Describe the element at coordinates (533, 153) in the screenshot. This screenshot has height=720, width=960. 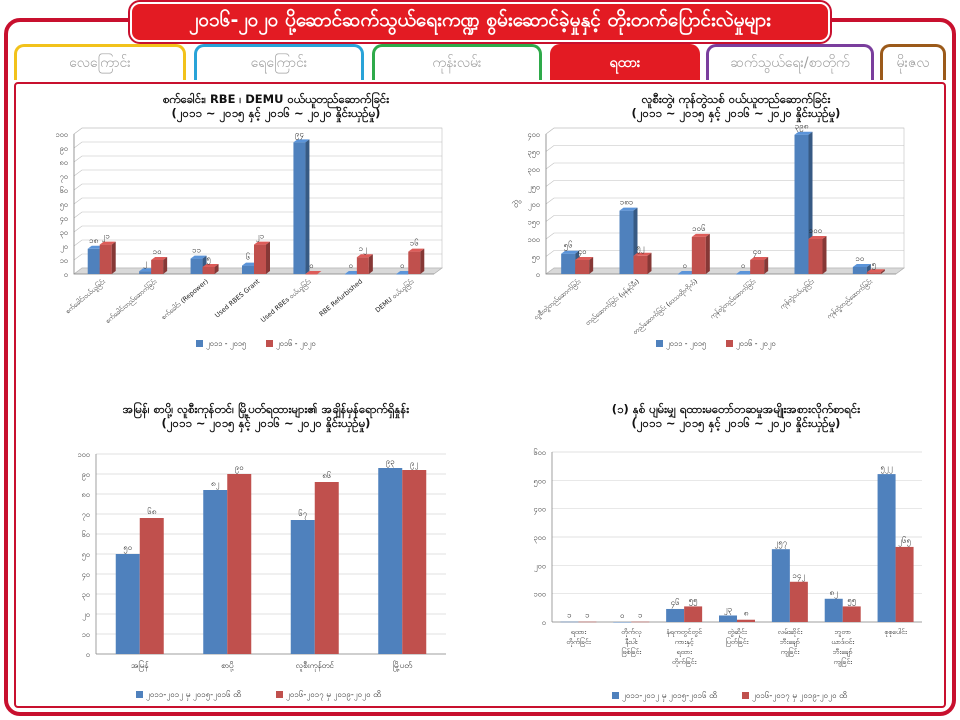
I see `y-tick-label: ၃၅၀` at that location.